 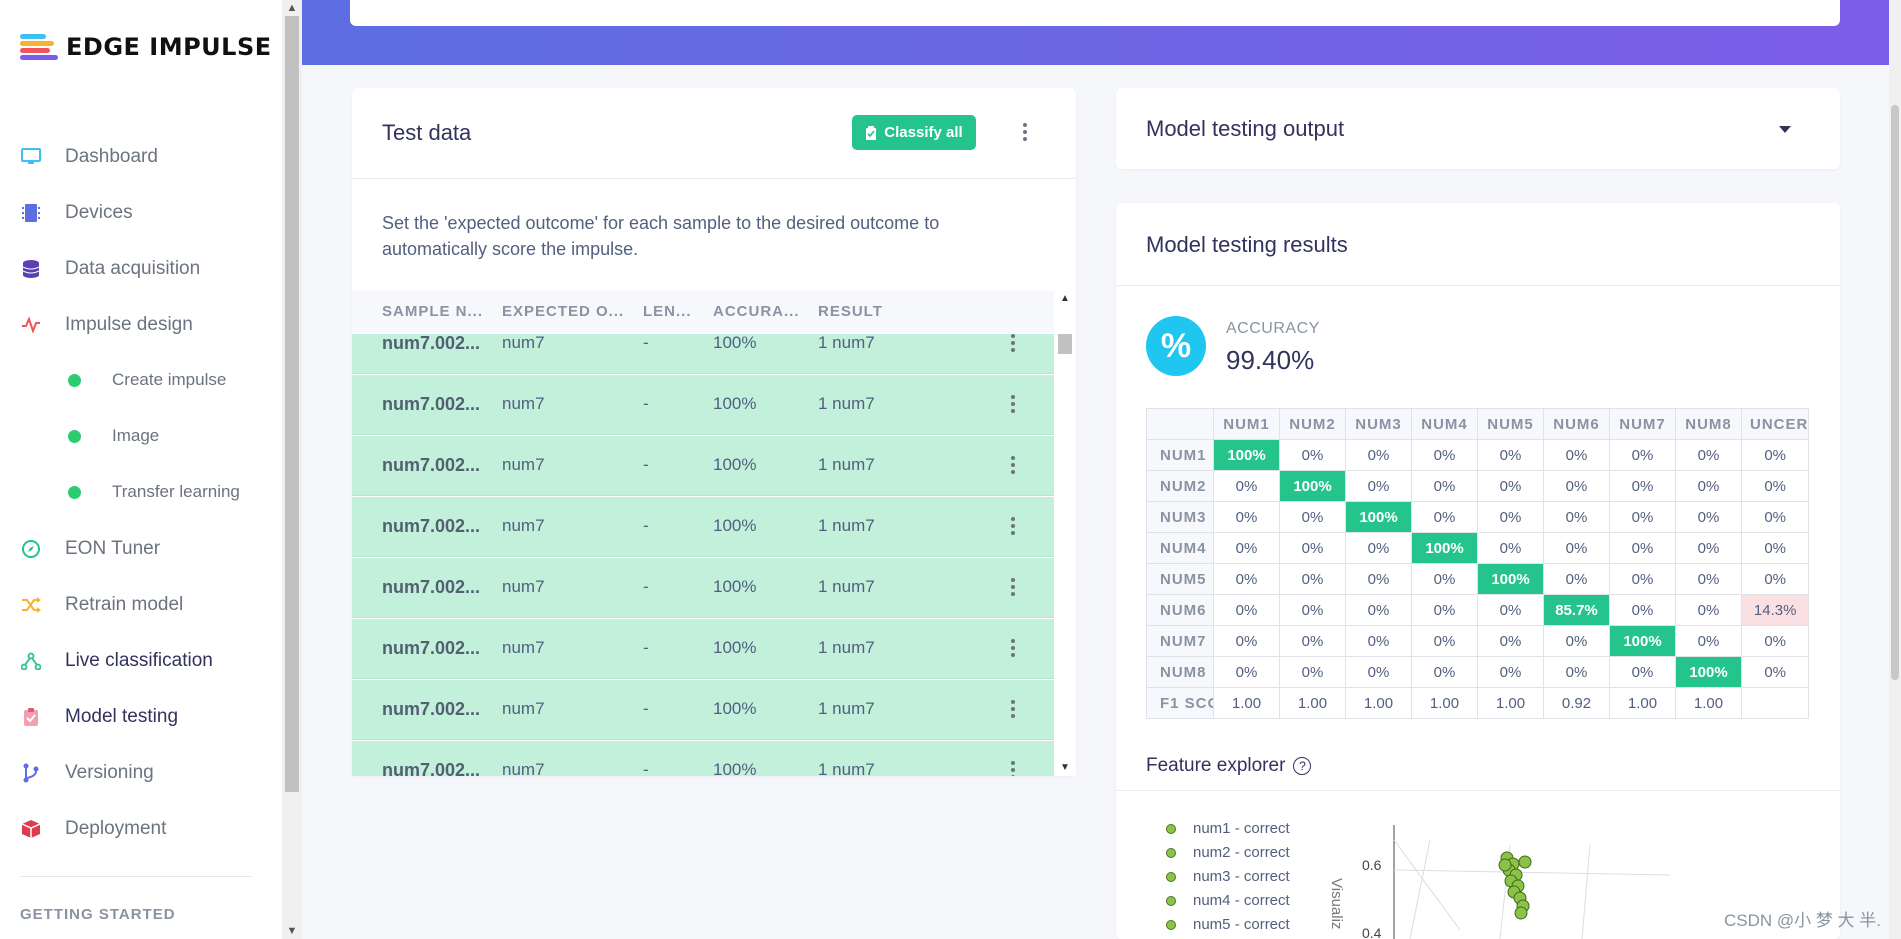 I want to click on accuracy-value: 99.40%, so click(x=1270, y=360).